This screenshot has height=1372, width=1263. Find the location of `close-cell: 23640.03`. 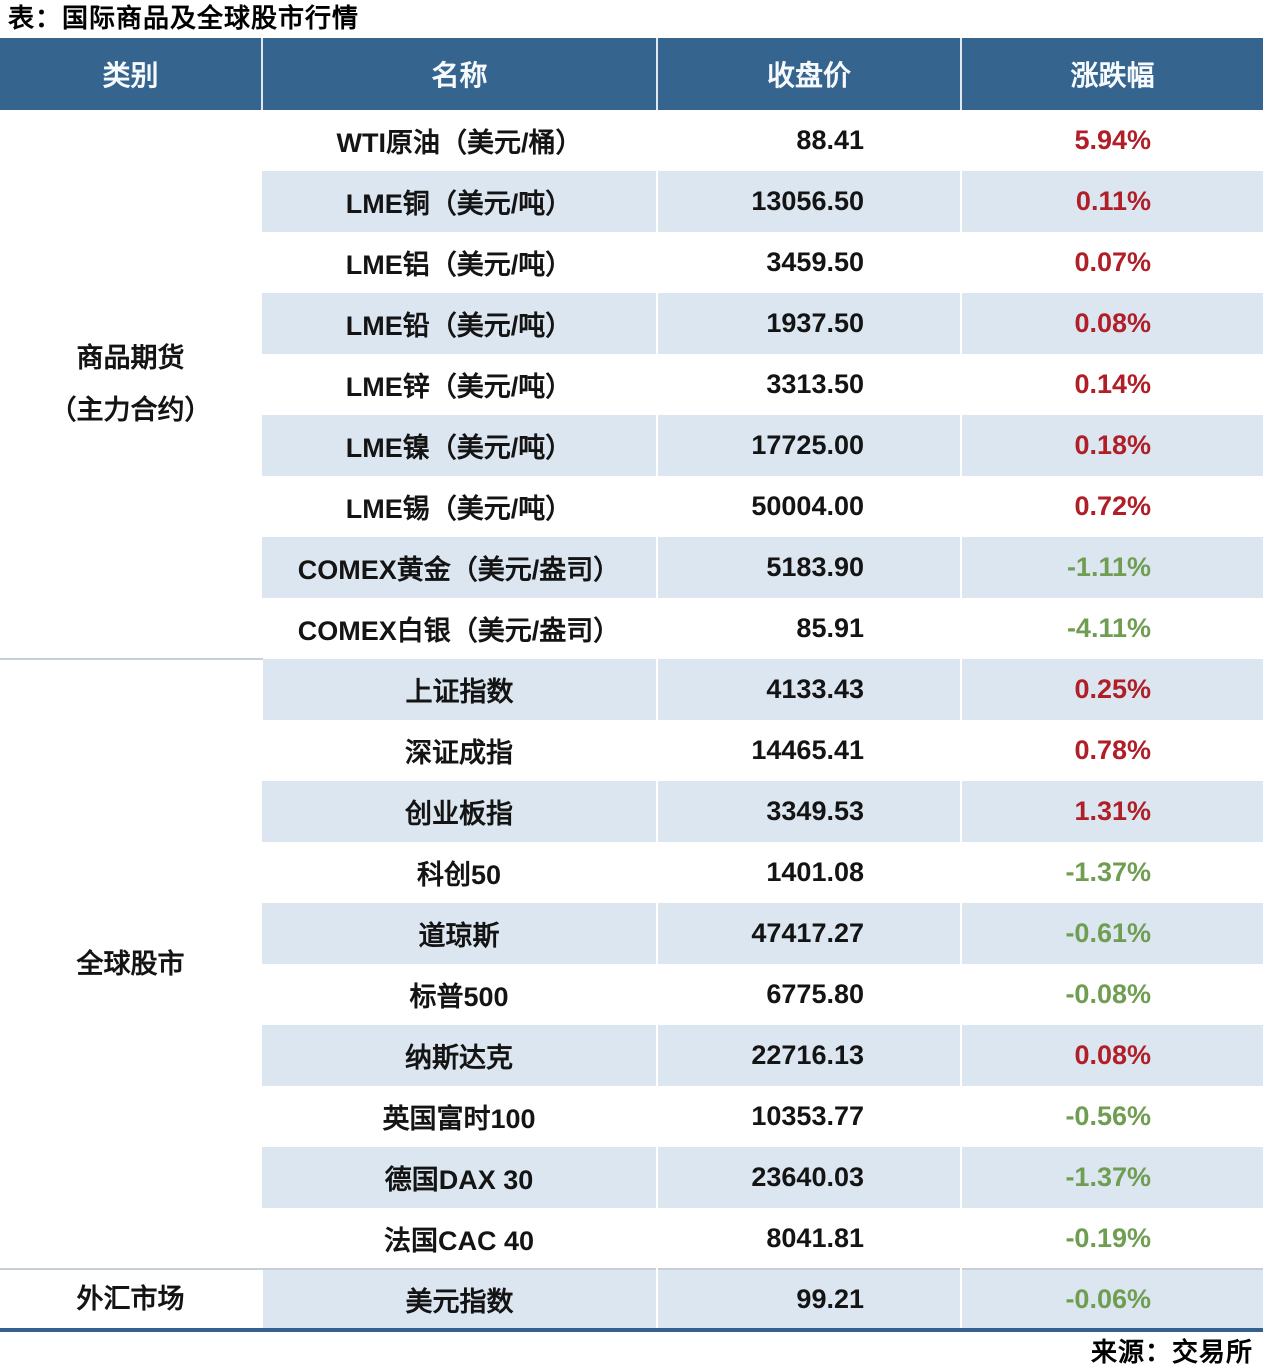

close-cell: 23640.03 is located at coordinates (808, 1177).